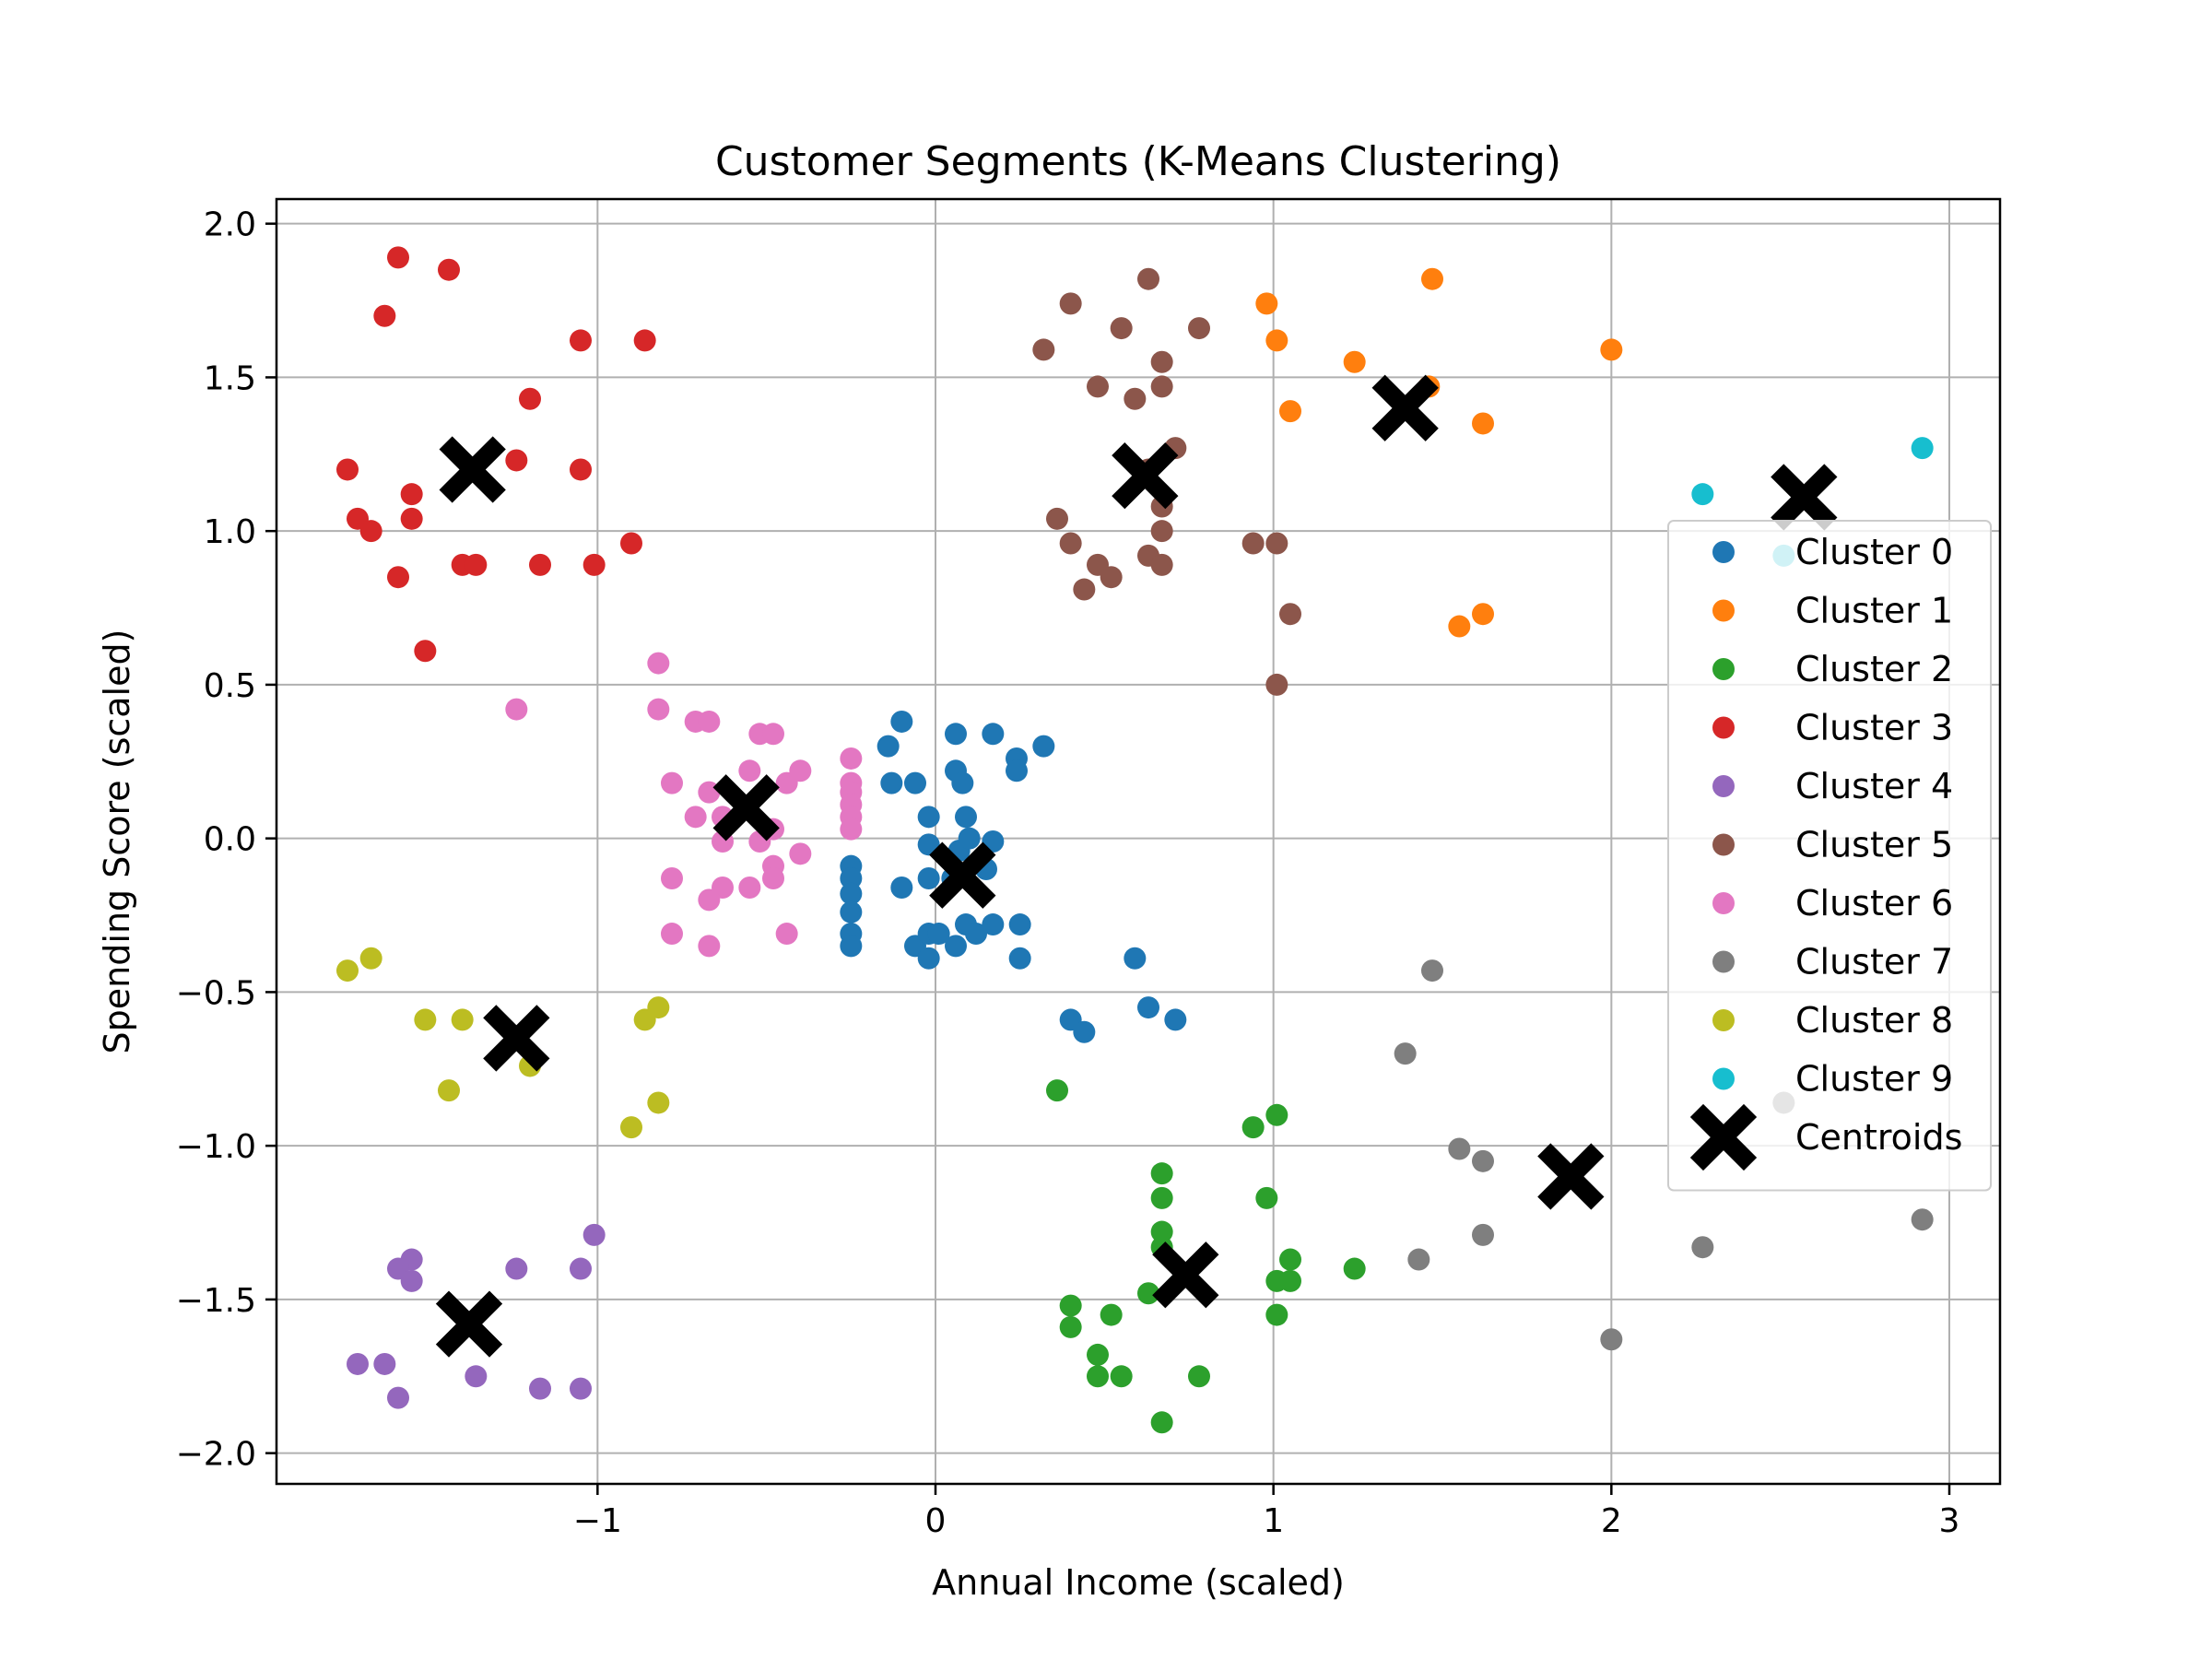 The image size is (2212, 1659). I want to click on y-tick-label: 1.0, so click(230, 532).